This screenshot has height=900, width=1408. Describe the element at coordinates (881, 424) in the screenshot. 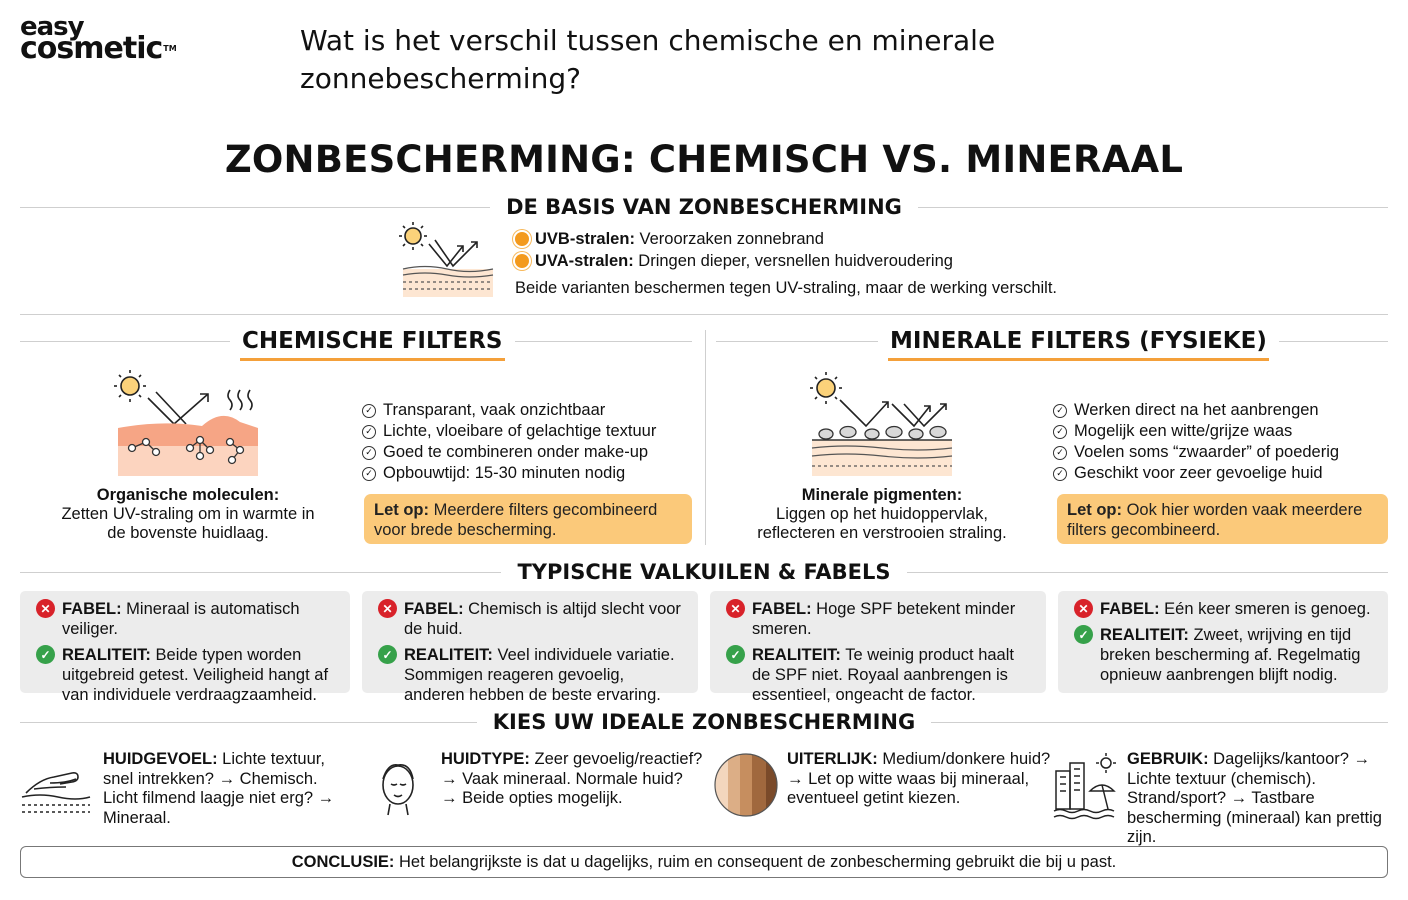

I see `mineral-filter-illustration` at that location.